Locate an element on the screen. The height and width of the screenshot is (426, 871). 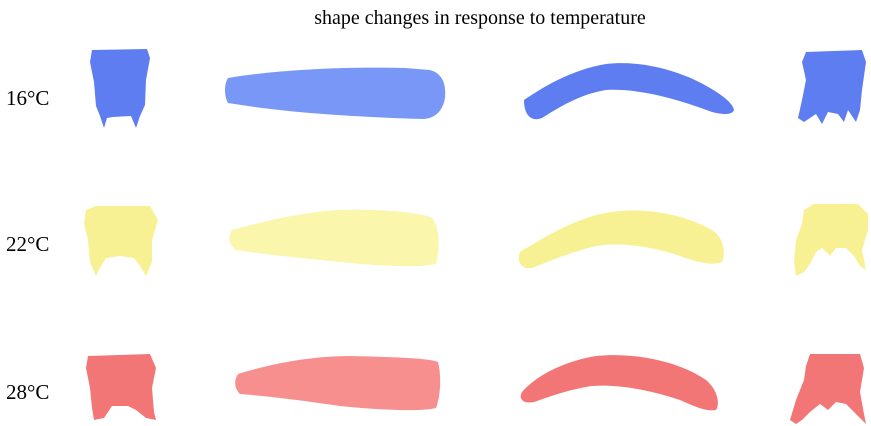
shape-28c-front-view is located at coordinates (121, 387).